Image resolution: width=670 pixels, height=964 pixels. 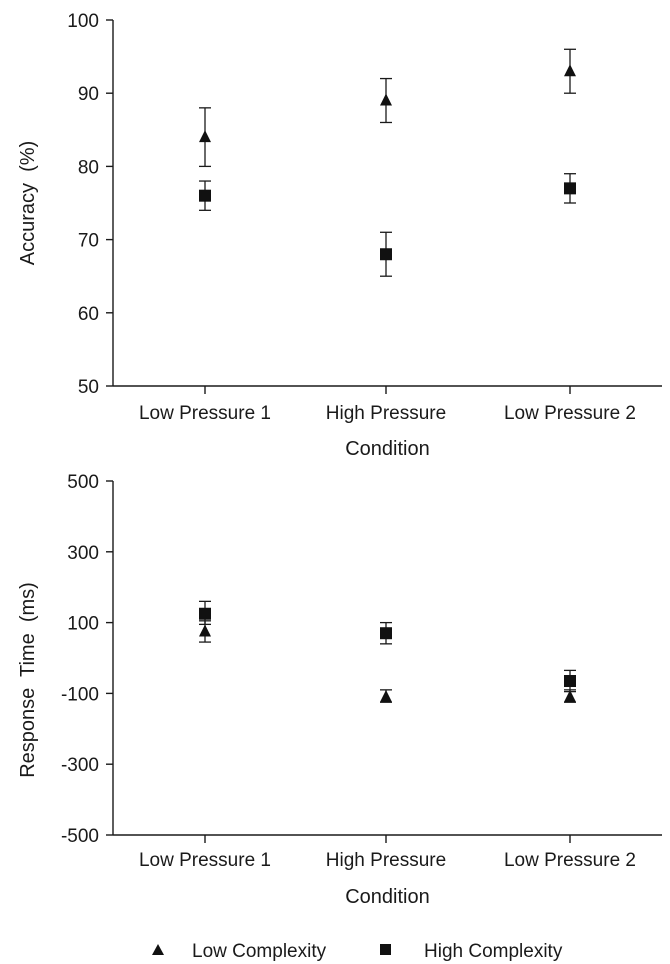 I want to click on accuracy-category-label: Low Pressure 1, so click(x=205, y=413).